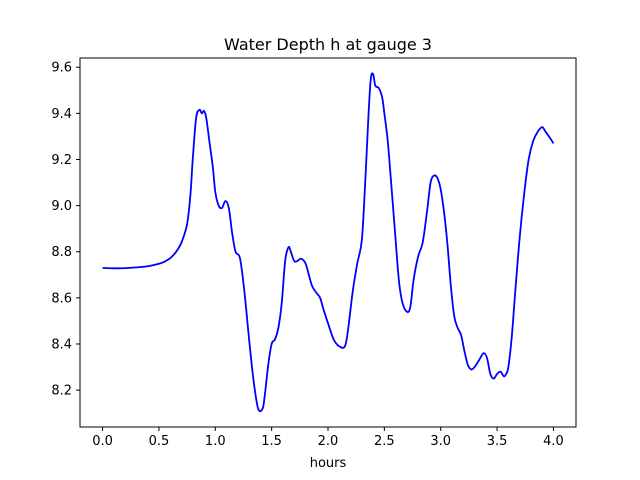 This screenshot has height=480, width=640. I want to click on x-tick-label: 4.0, so click(553, 441).